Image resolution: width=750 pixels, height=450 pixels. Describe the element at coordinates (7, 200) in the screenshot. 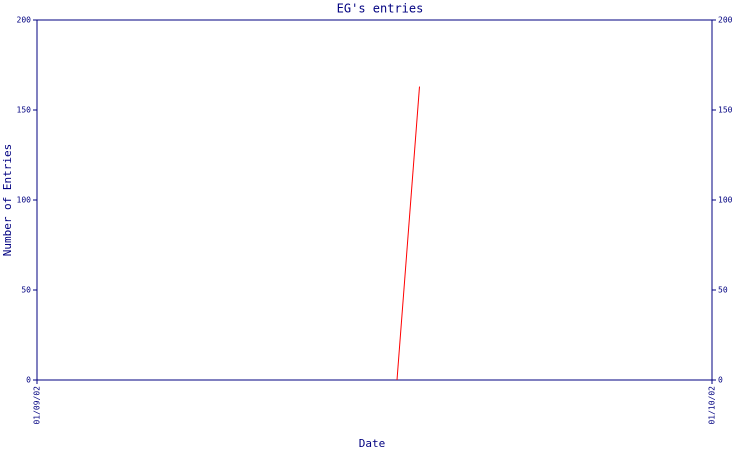

I see `y-axis-label: Number of Entries` at that location.